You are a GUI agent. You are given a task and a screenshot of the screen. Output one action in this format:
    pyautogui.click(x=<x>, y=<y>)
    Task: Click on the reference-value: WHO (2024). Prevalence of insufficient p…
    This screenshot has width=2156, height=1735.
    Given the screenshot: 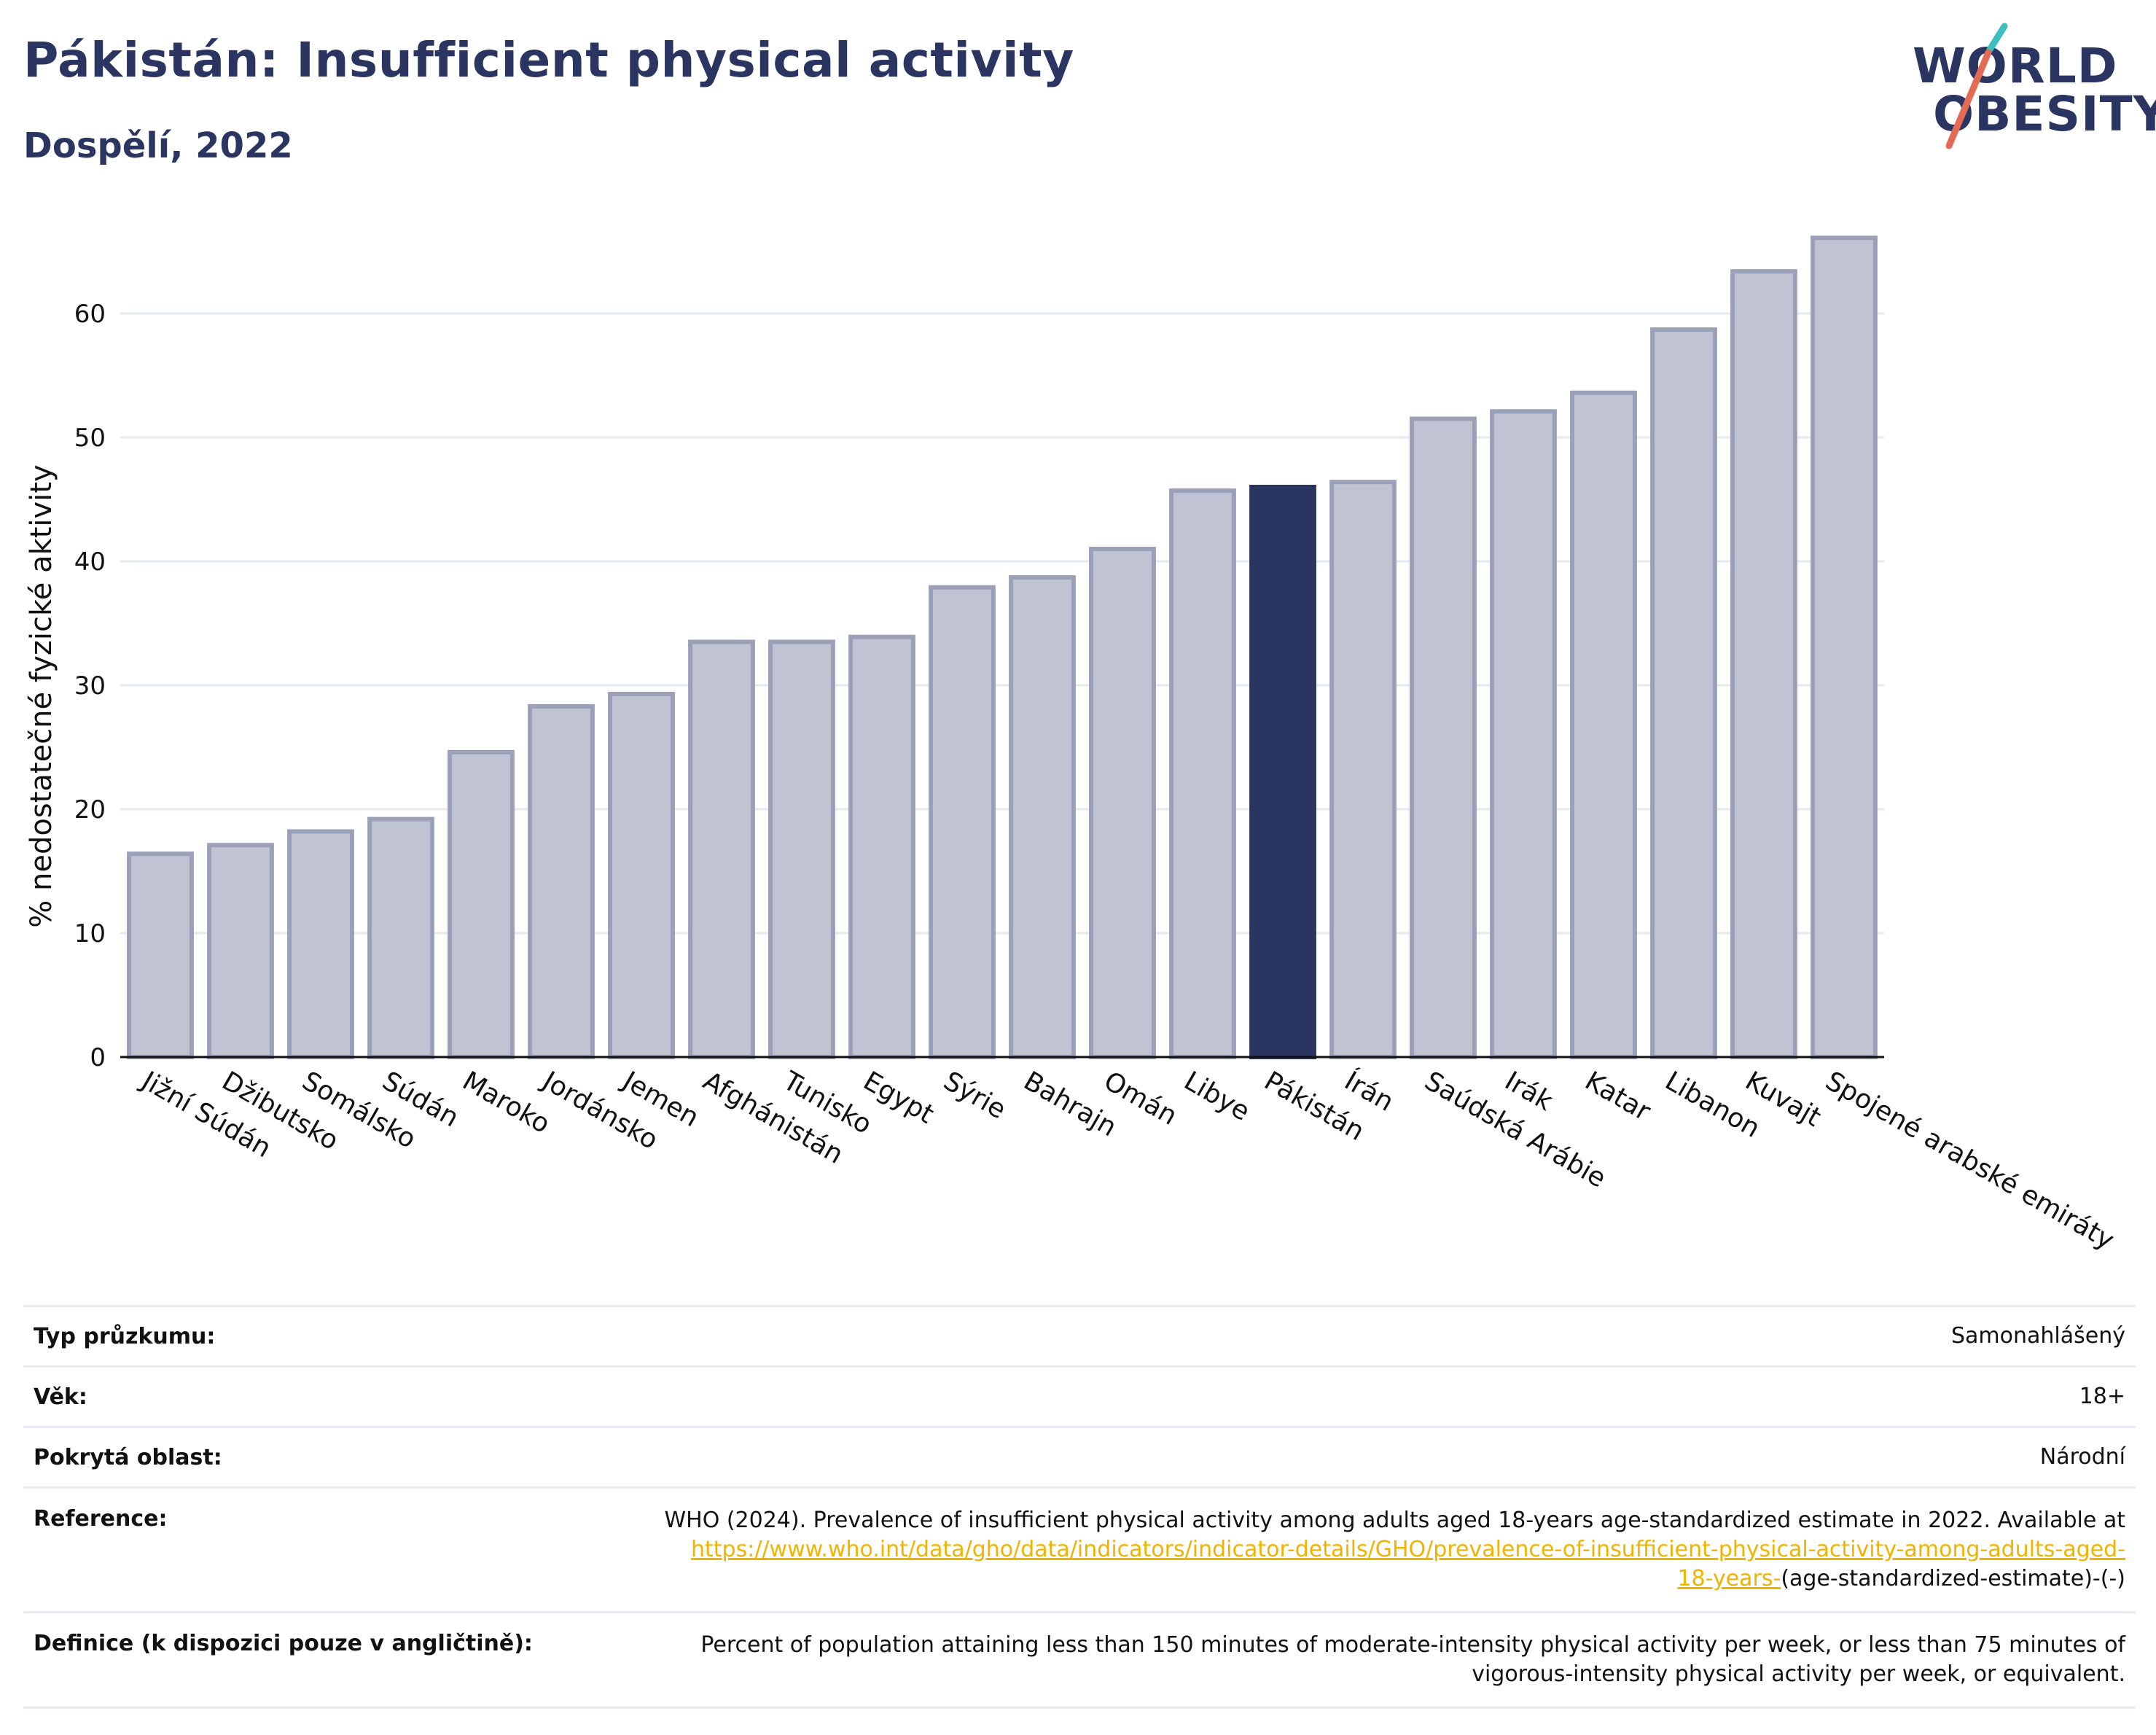 What is the action you would take?
    pyautogui.click(x=1395, y=1550)
    